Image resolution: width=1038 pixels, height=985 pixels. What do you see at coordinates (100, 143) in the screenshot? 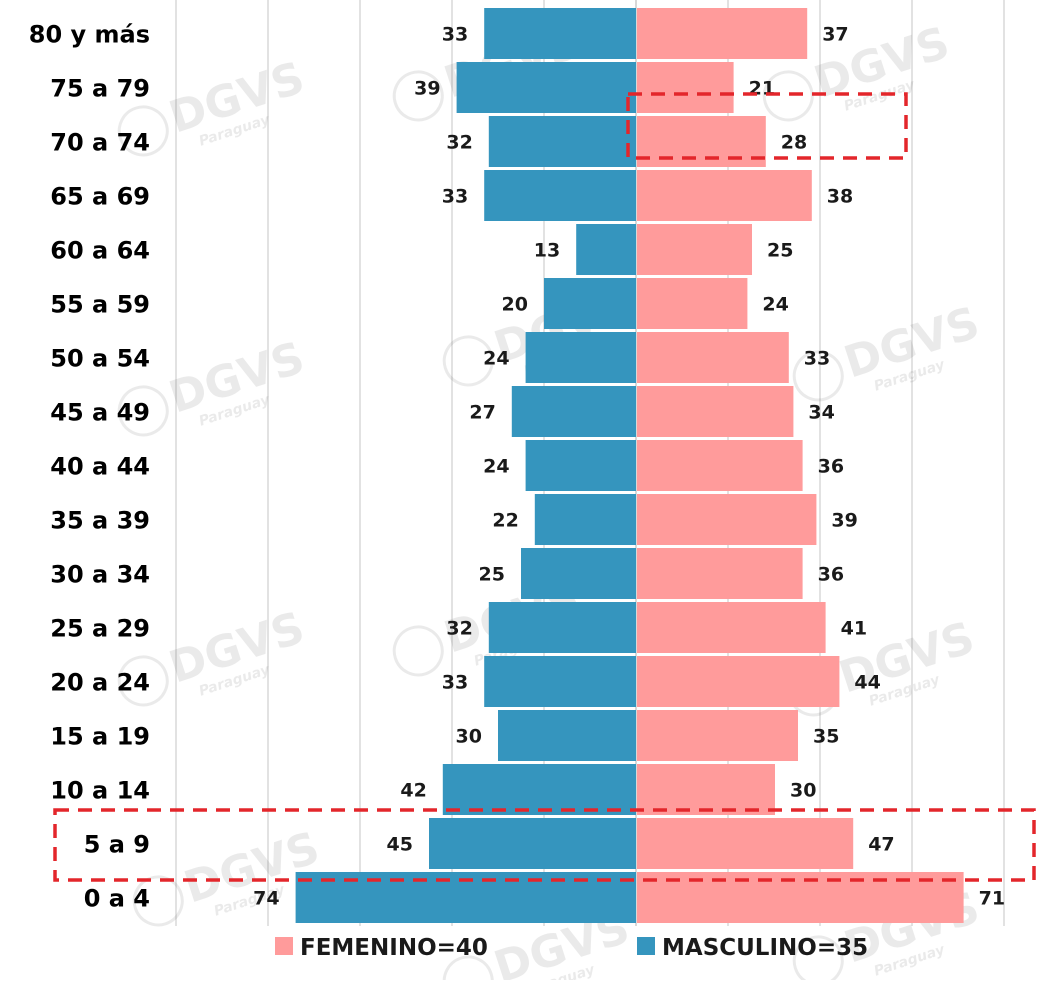
I see `category-label: 70 a 74` at bounding box center [100, 143].